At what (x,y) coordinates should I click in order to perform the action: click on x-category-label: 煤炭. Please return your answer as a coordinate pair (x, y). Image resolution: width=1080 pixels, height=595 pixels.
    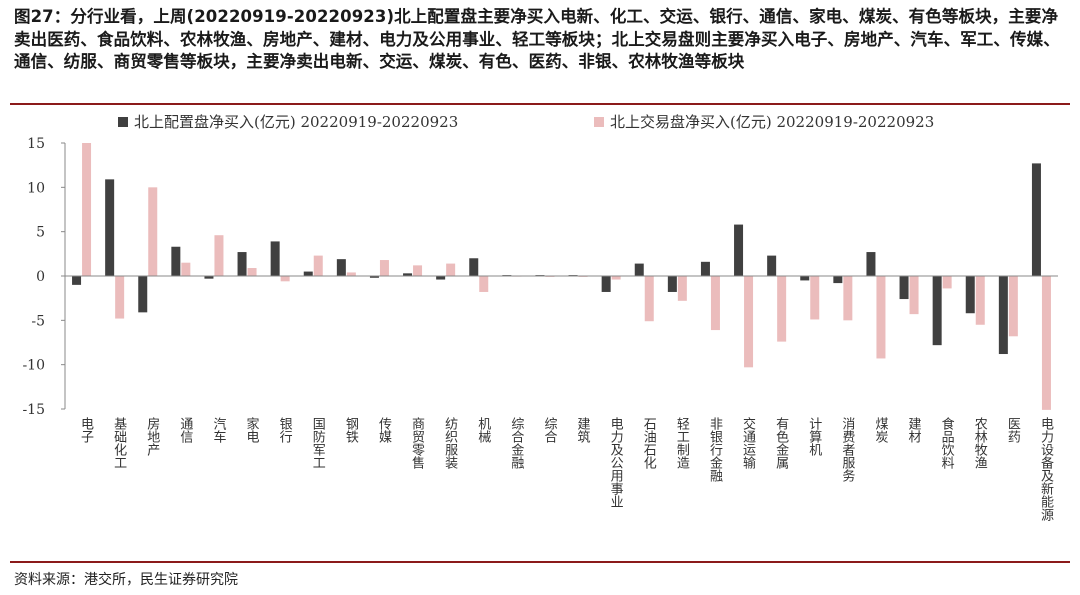
    Looking at the image, I should click on (880, 430).